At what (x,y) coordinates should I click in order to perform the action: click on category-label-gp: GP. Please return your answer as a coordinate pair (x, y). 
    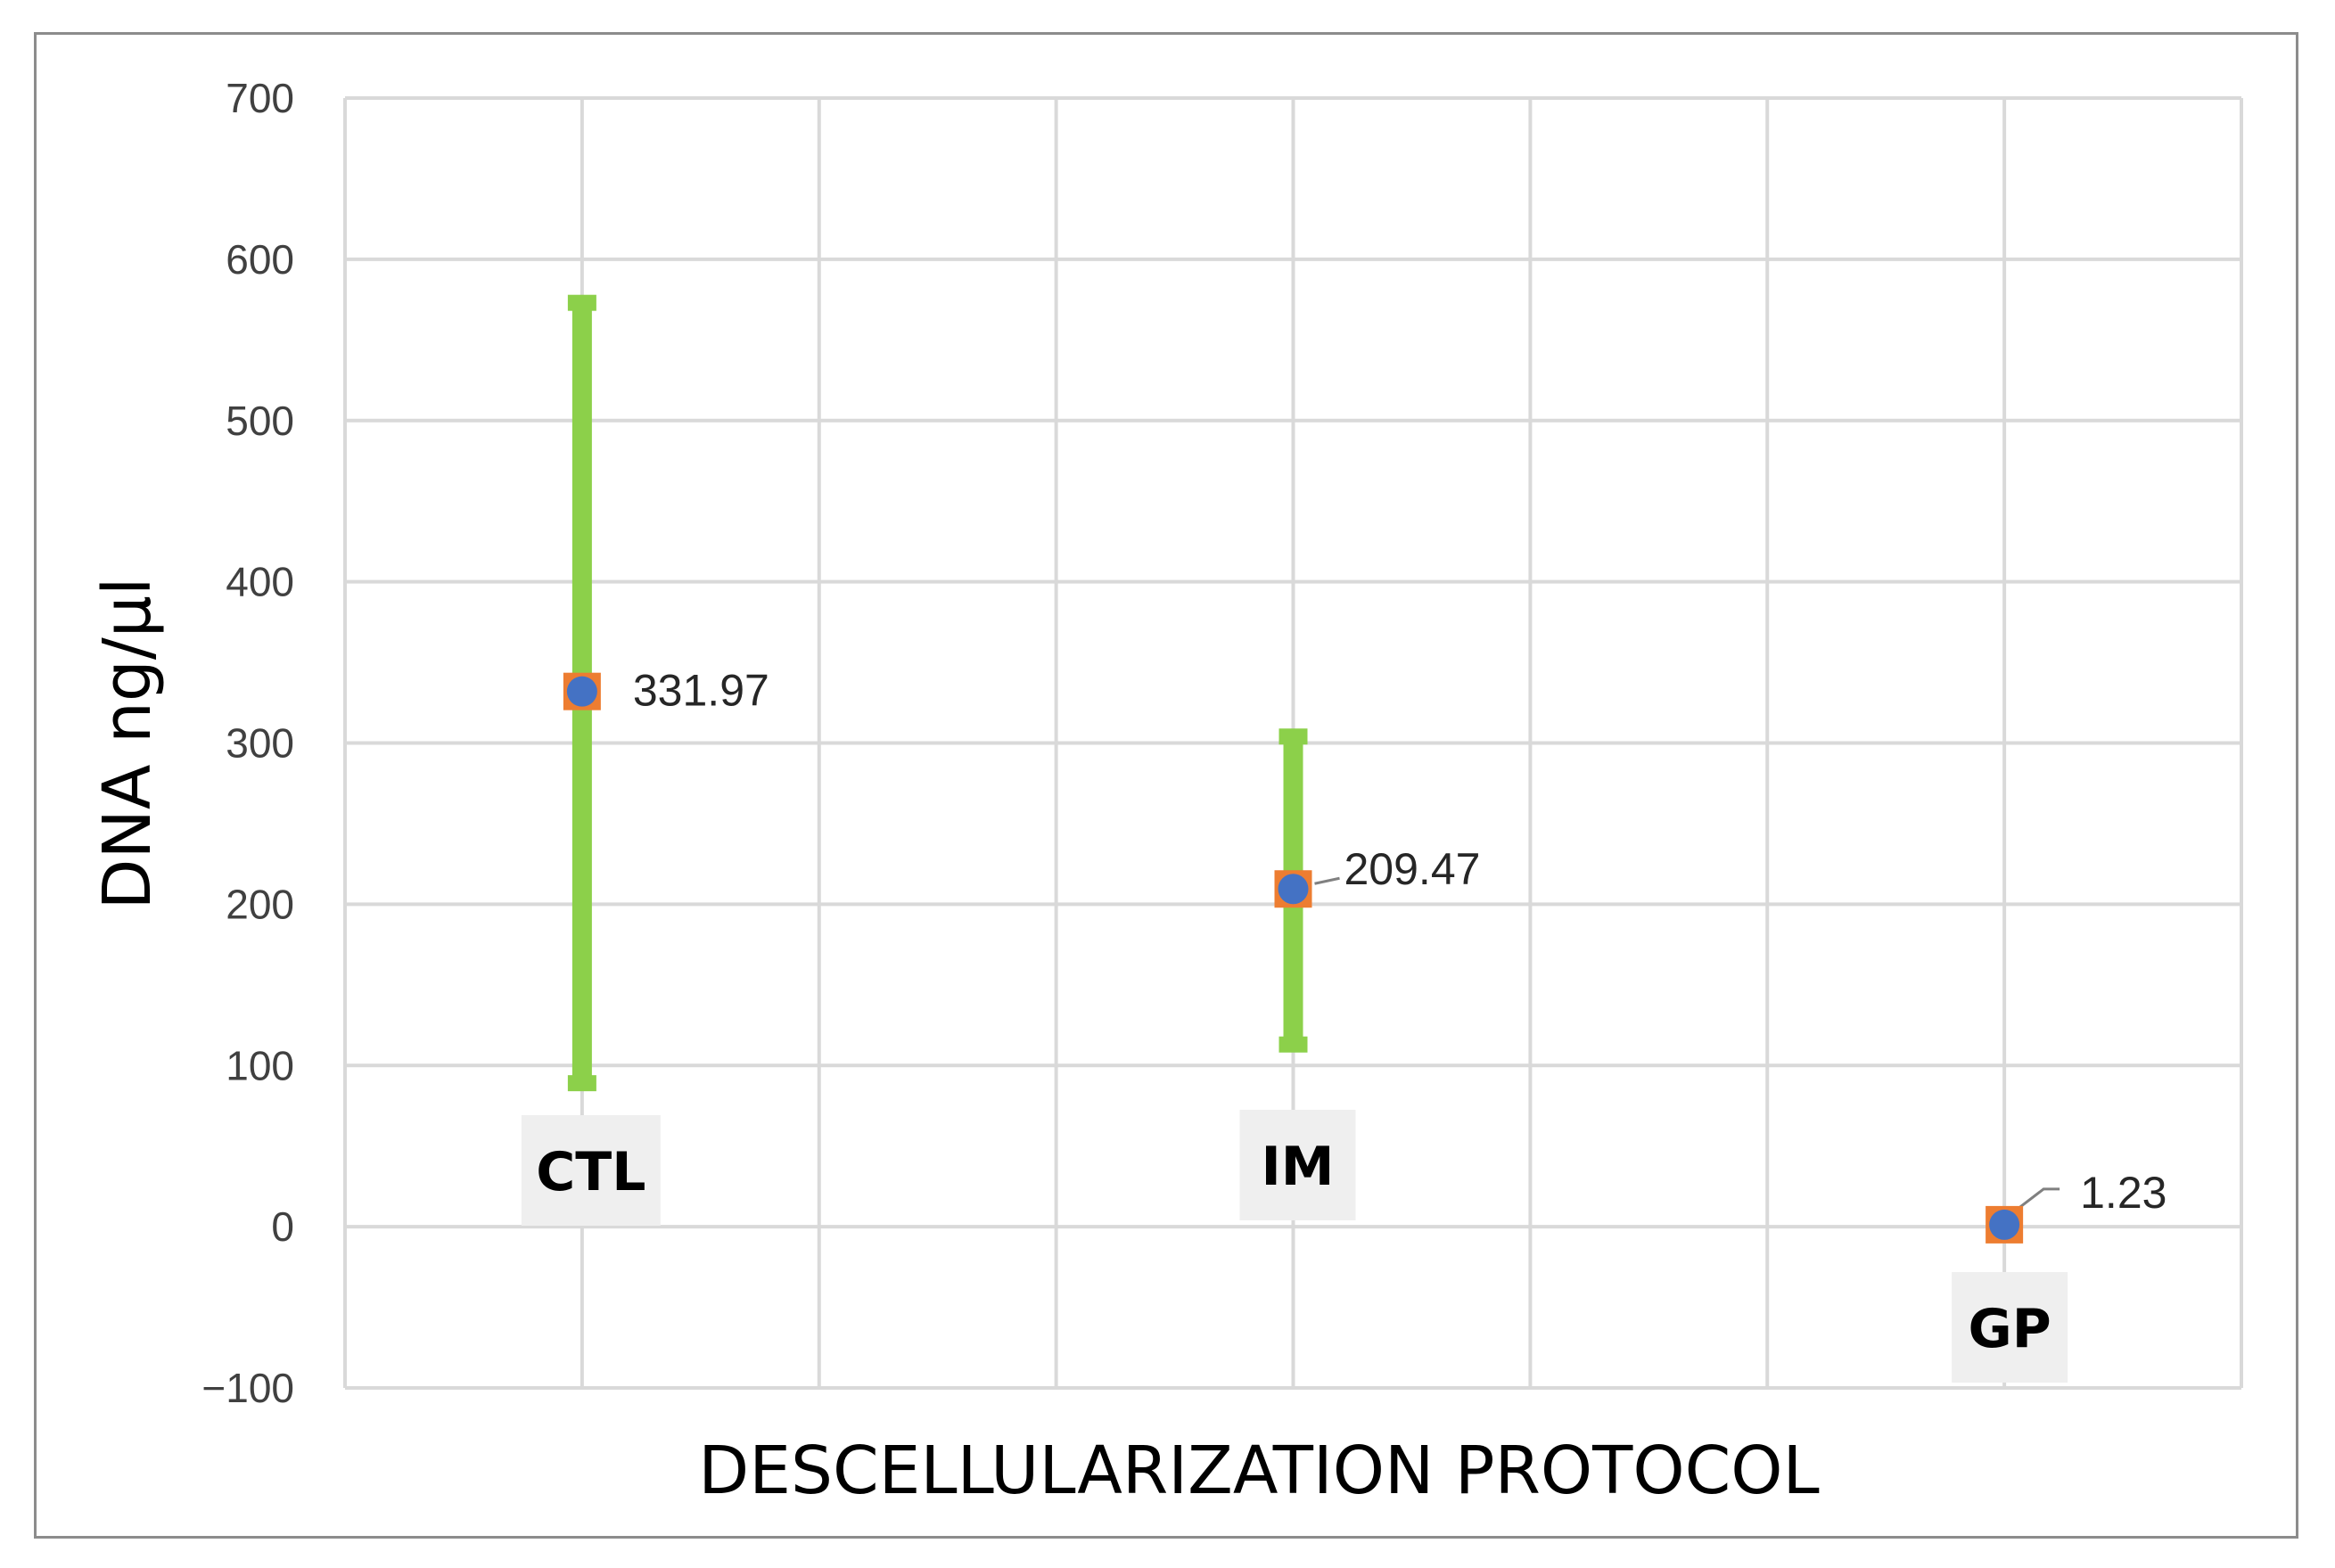
    Looking at the image, I should click on (2010, 1329).